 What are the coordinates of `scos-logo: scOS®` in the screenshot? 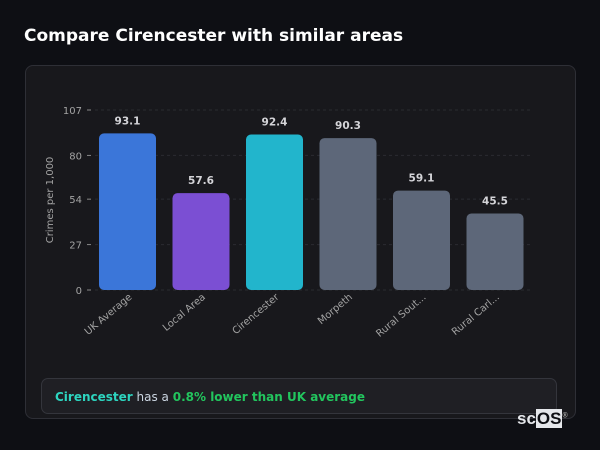 It's located at (542, 418).